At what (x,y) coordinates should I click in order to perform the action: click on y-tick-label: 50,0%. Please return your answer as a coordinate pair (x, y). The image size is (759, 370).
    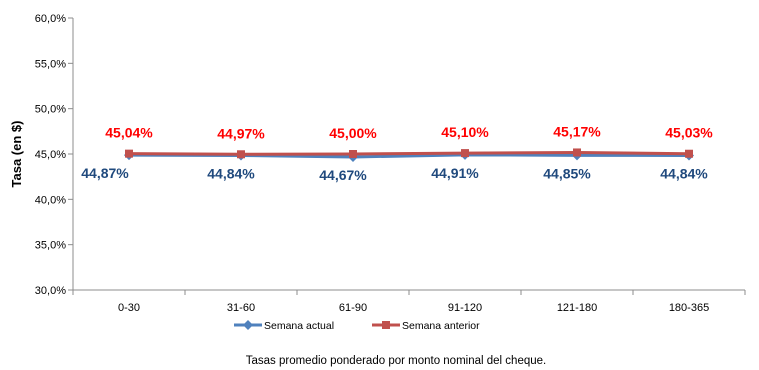
    Looking at the image, I should click on (50, 110).